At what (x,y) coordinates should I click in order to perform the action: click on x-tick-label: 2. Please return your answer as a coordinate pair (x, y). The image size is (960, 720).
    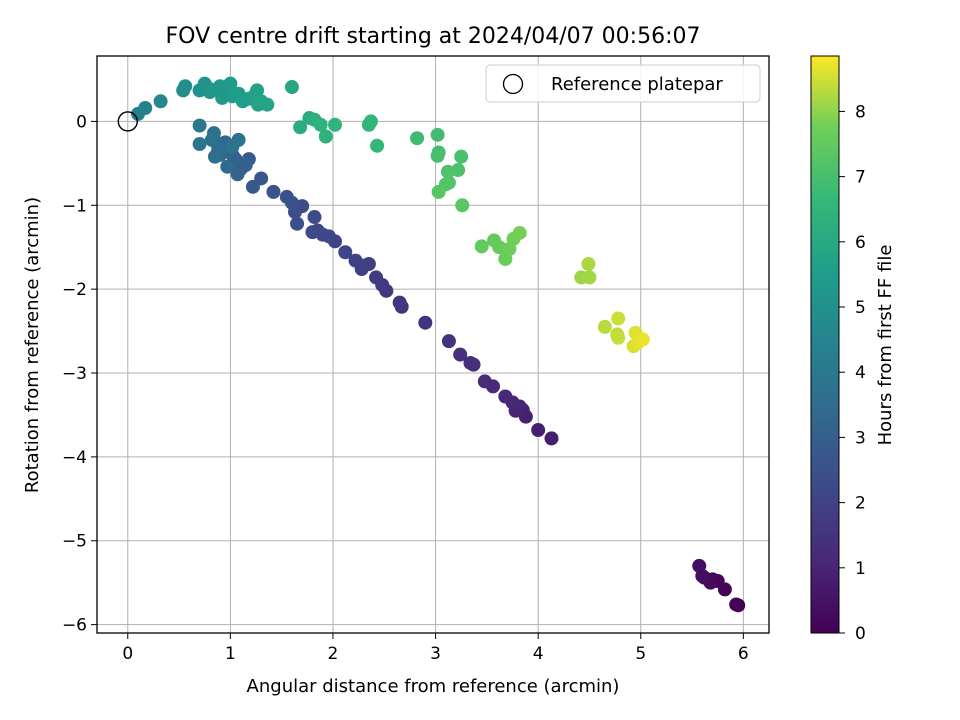
    Looking at the image, I should click on (333, 654).